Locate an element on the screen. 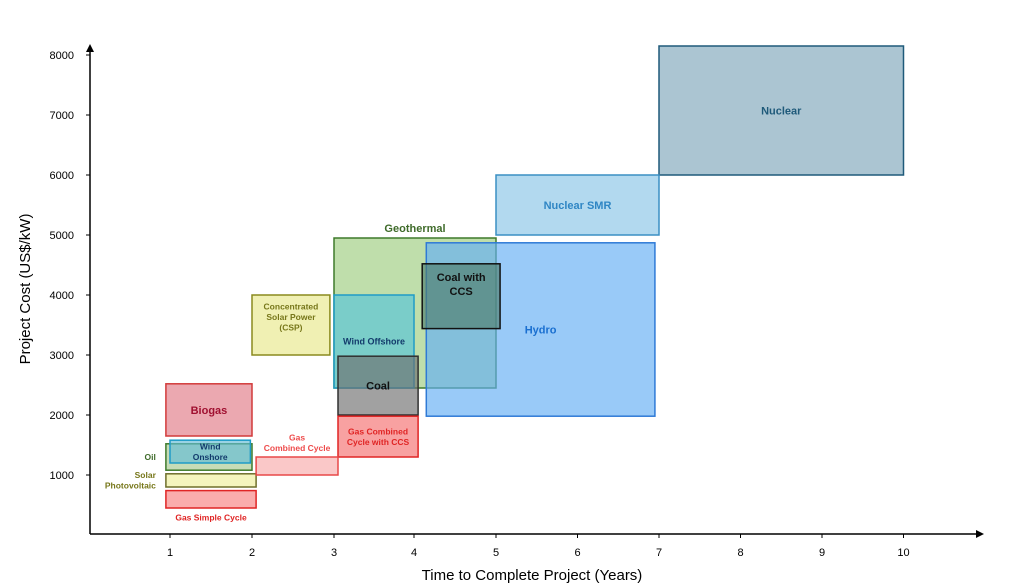 Image resolution: width=1024 pixels, height=584 pixels. gas-combined-box is located at coordinates (297, 466).